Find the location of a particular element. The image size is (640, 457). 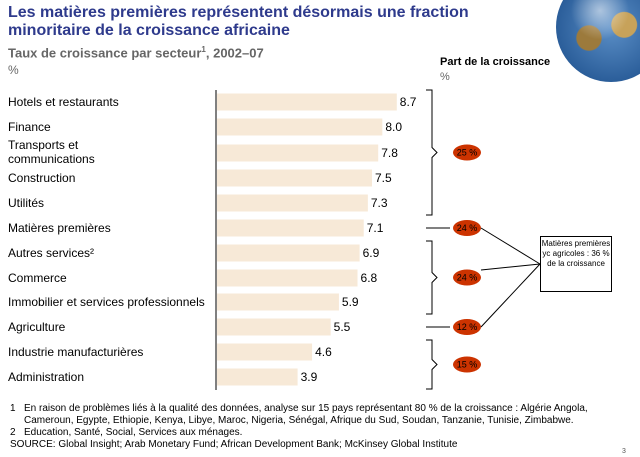

subtitle-text: Taux de croissance par secteur is located at coordinates (105, 53).